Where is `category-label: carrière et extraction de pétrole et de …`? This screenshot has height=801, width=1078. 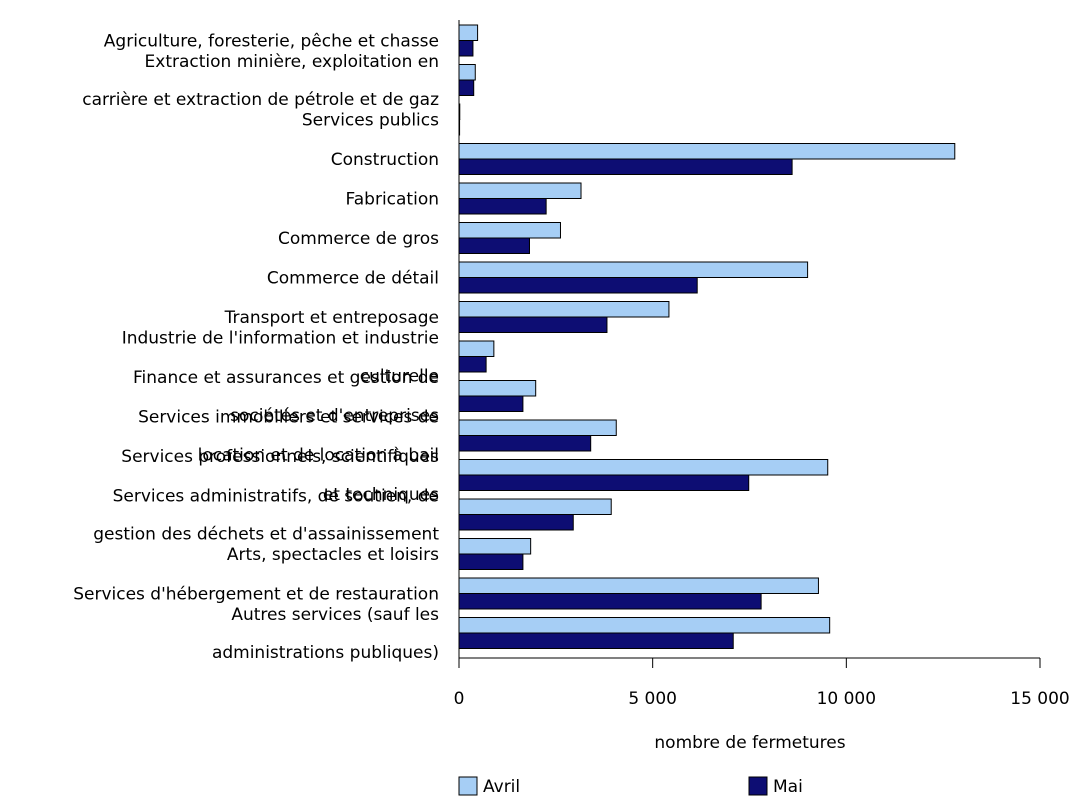
category-label: carrière et extraction de pétrole et de … is located at coordinates (260, 100).